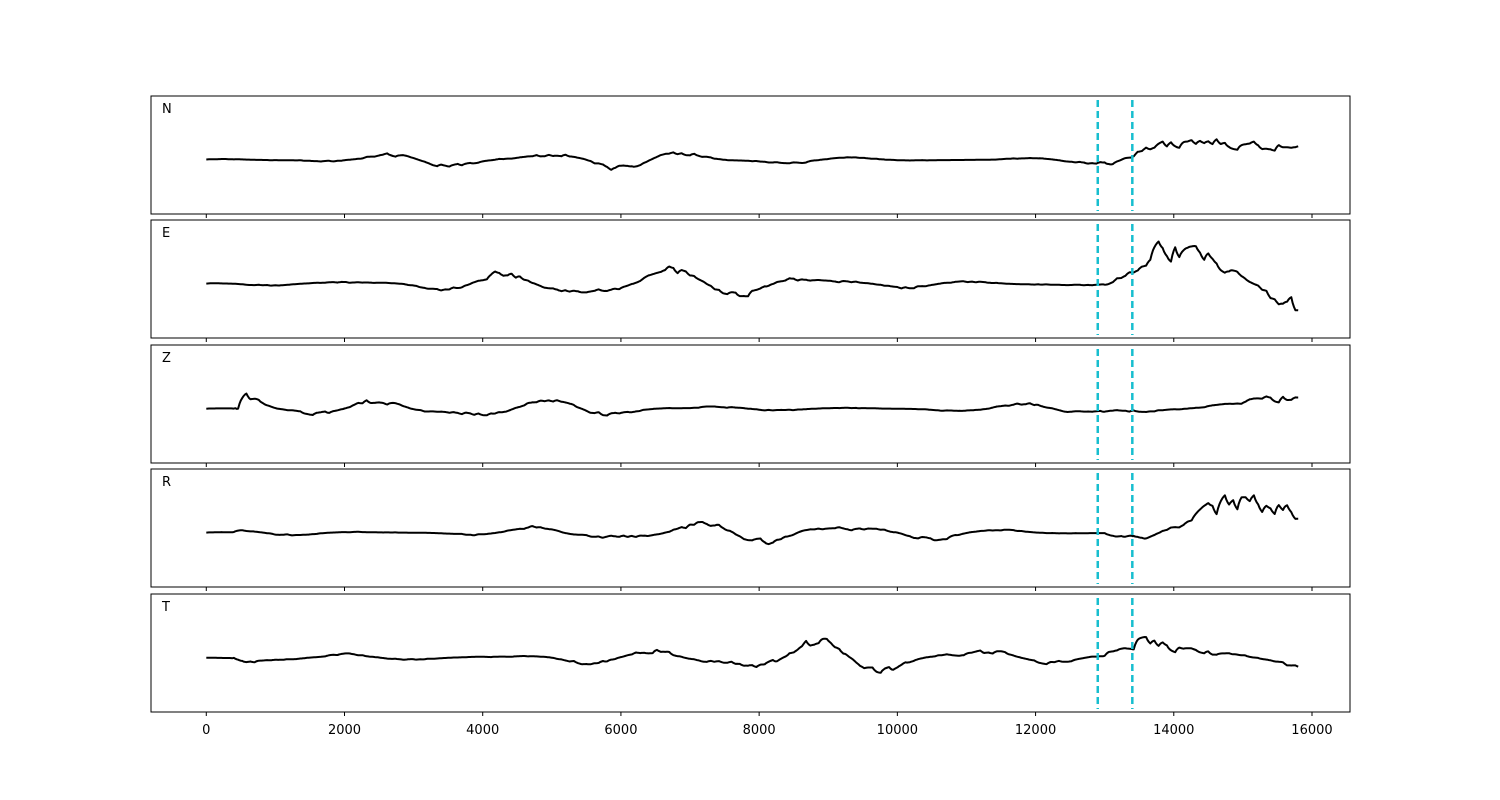  What do you see at coordinates (482, 730) in the screenshot?
I see `x-tick-label: 4000` at bounding box center [482, 730].